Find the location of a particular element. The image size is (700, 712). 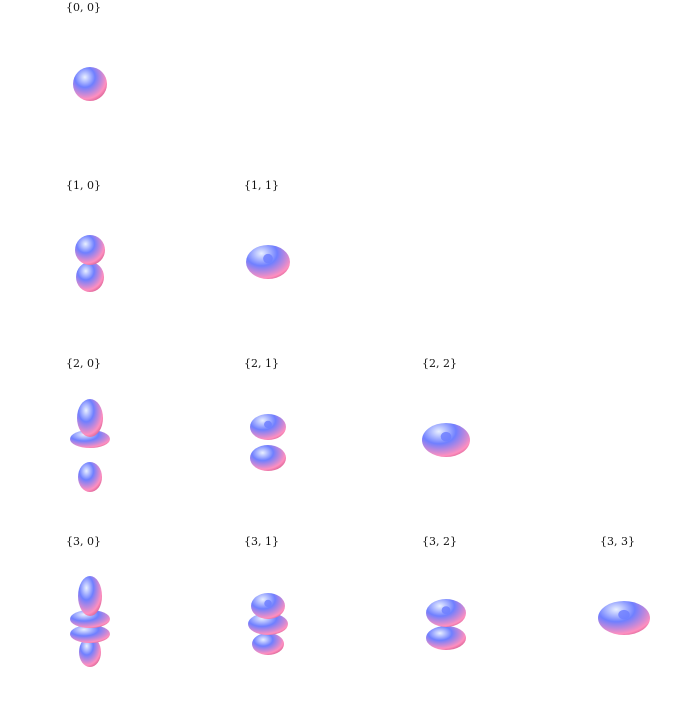

cell-label: {2, 1} is located at coordinates (261, 363).